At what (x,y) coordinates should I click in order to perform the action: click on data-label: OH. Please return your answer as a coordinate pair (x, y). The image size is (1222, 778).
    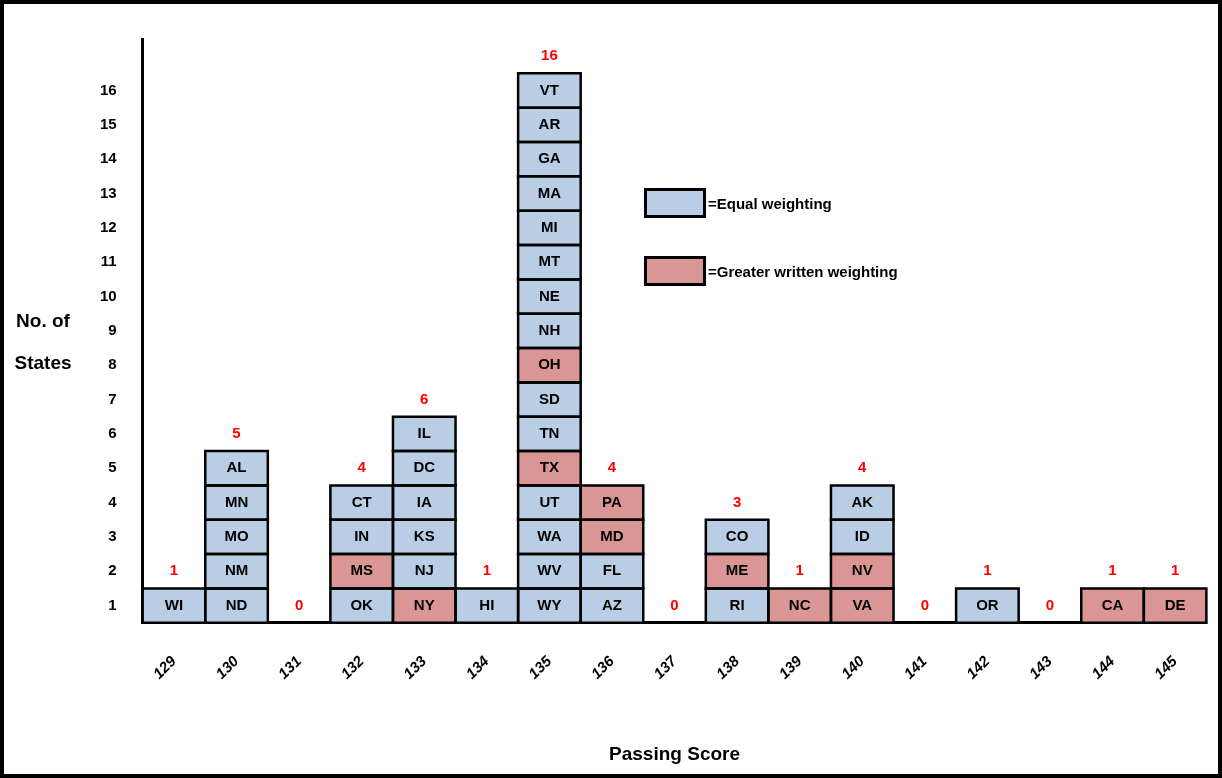
    Looking at the image, I should click on (549, 364).